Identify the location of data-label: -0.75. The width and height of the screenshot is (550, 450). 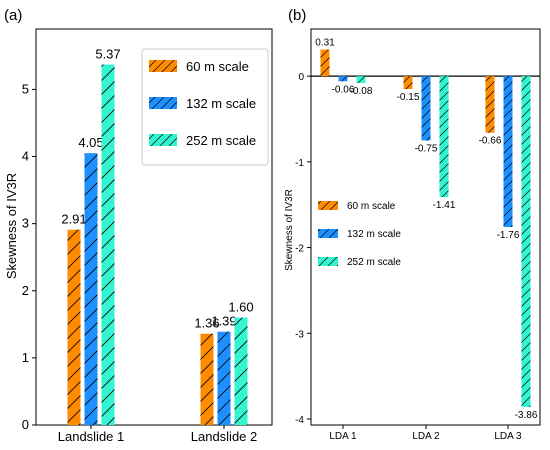
(426, 148).